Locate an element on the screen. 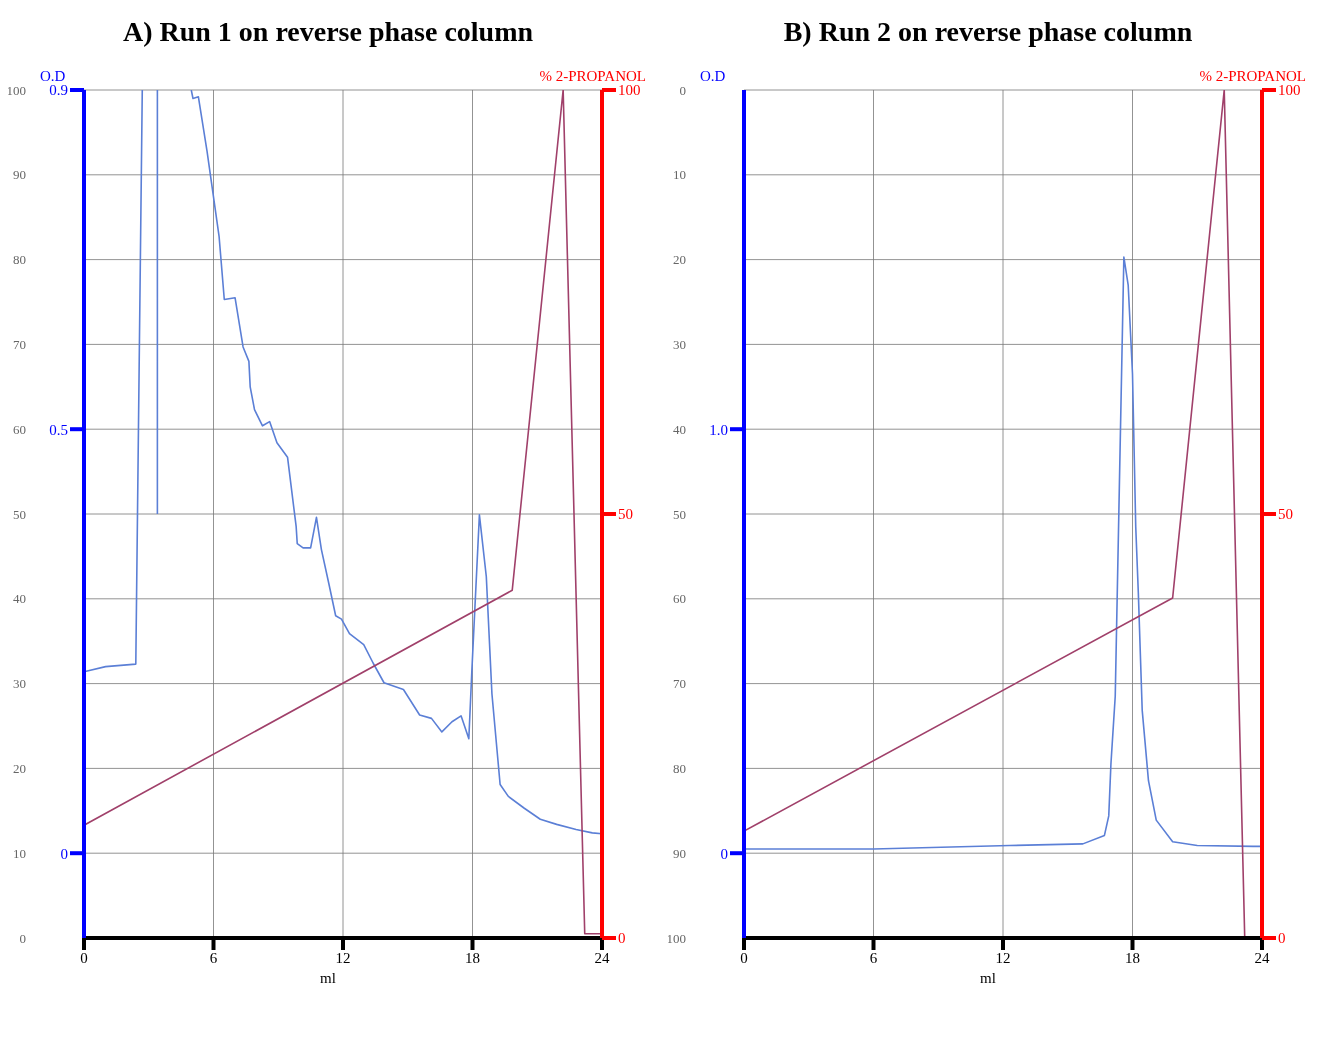 This screenshot has height=1048, width=1325. chart-title: A) Run 1 on reverse phase column is located at coordinates (328, 32).